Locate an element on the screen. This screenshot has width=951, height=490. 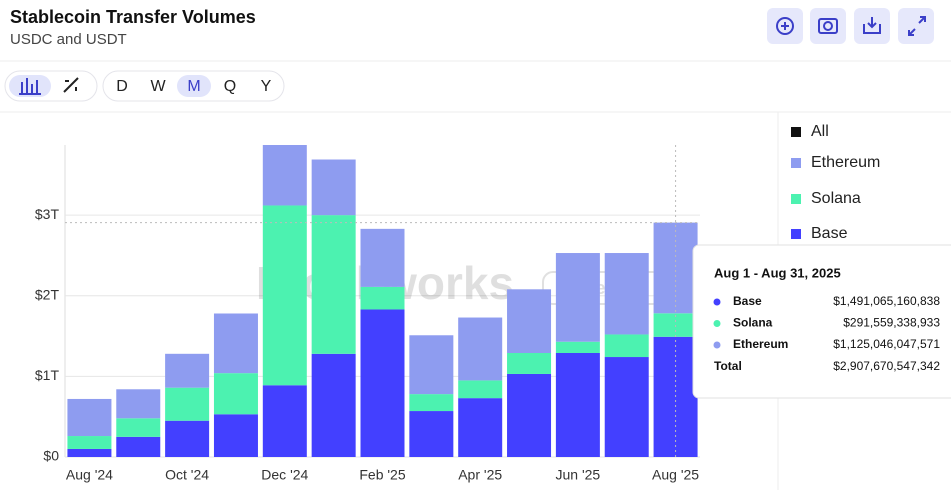
period-button: Y is located at coordinates (266, 86).